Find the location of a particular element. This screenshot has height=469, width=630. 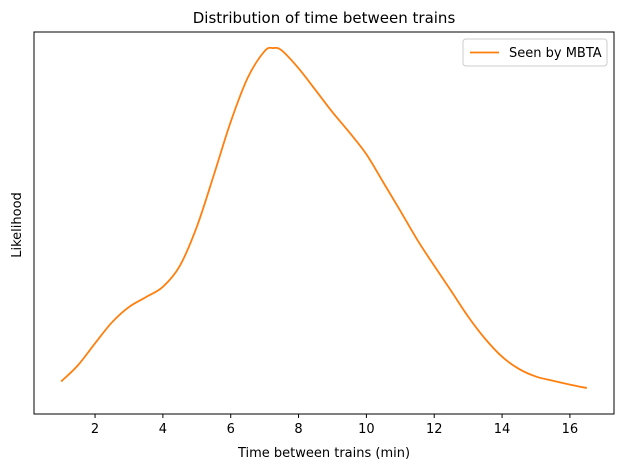

x-tick-label: 4 is located at coordinates (163, 429).